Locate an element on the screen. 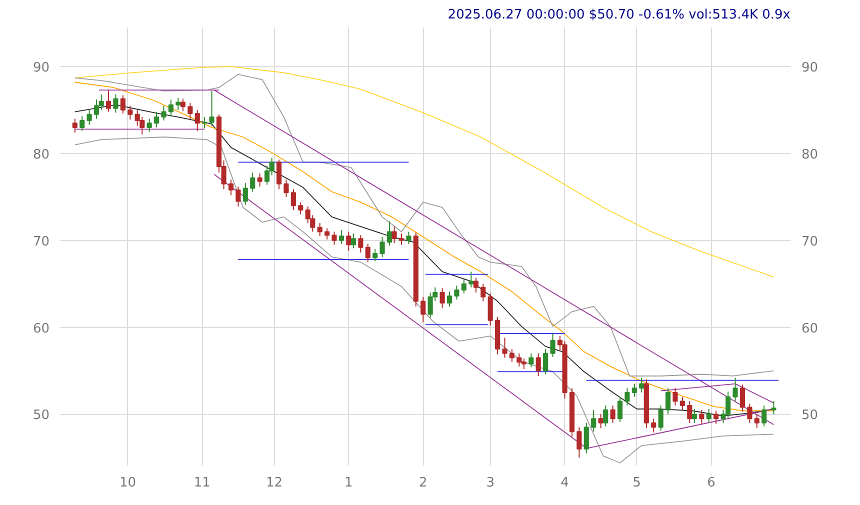  x-tick-label: 5 is located at coordinates (636, 483).